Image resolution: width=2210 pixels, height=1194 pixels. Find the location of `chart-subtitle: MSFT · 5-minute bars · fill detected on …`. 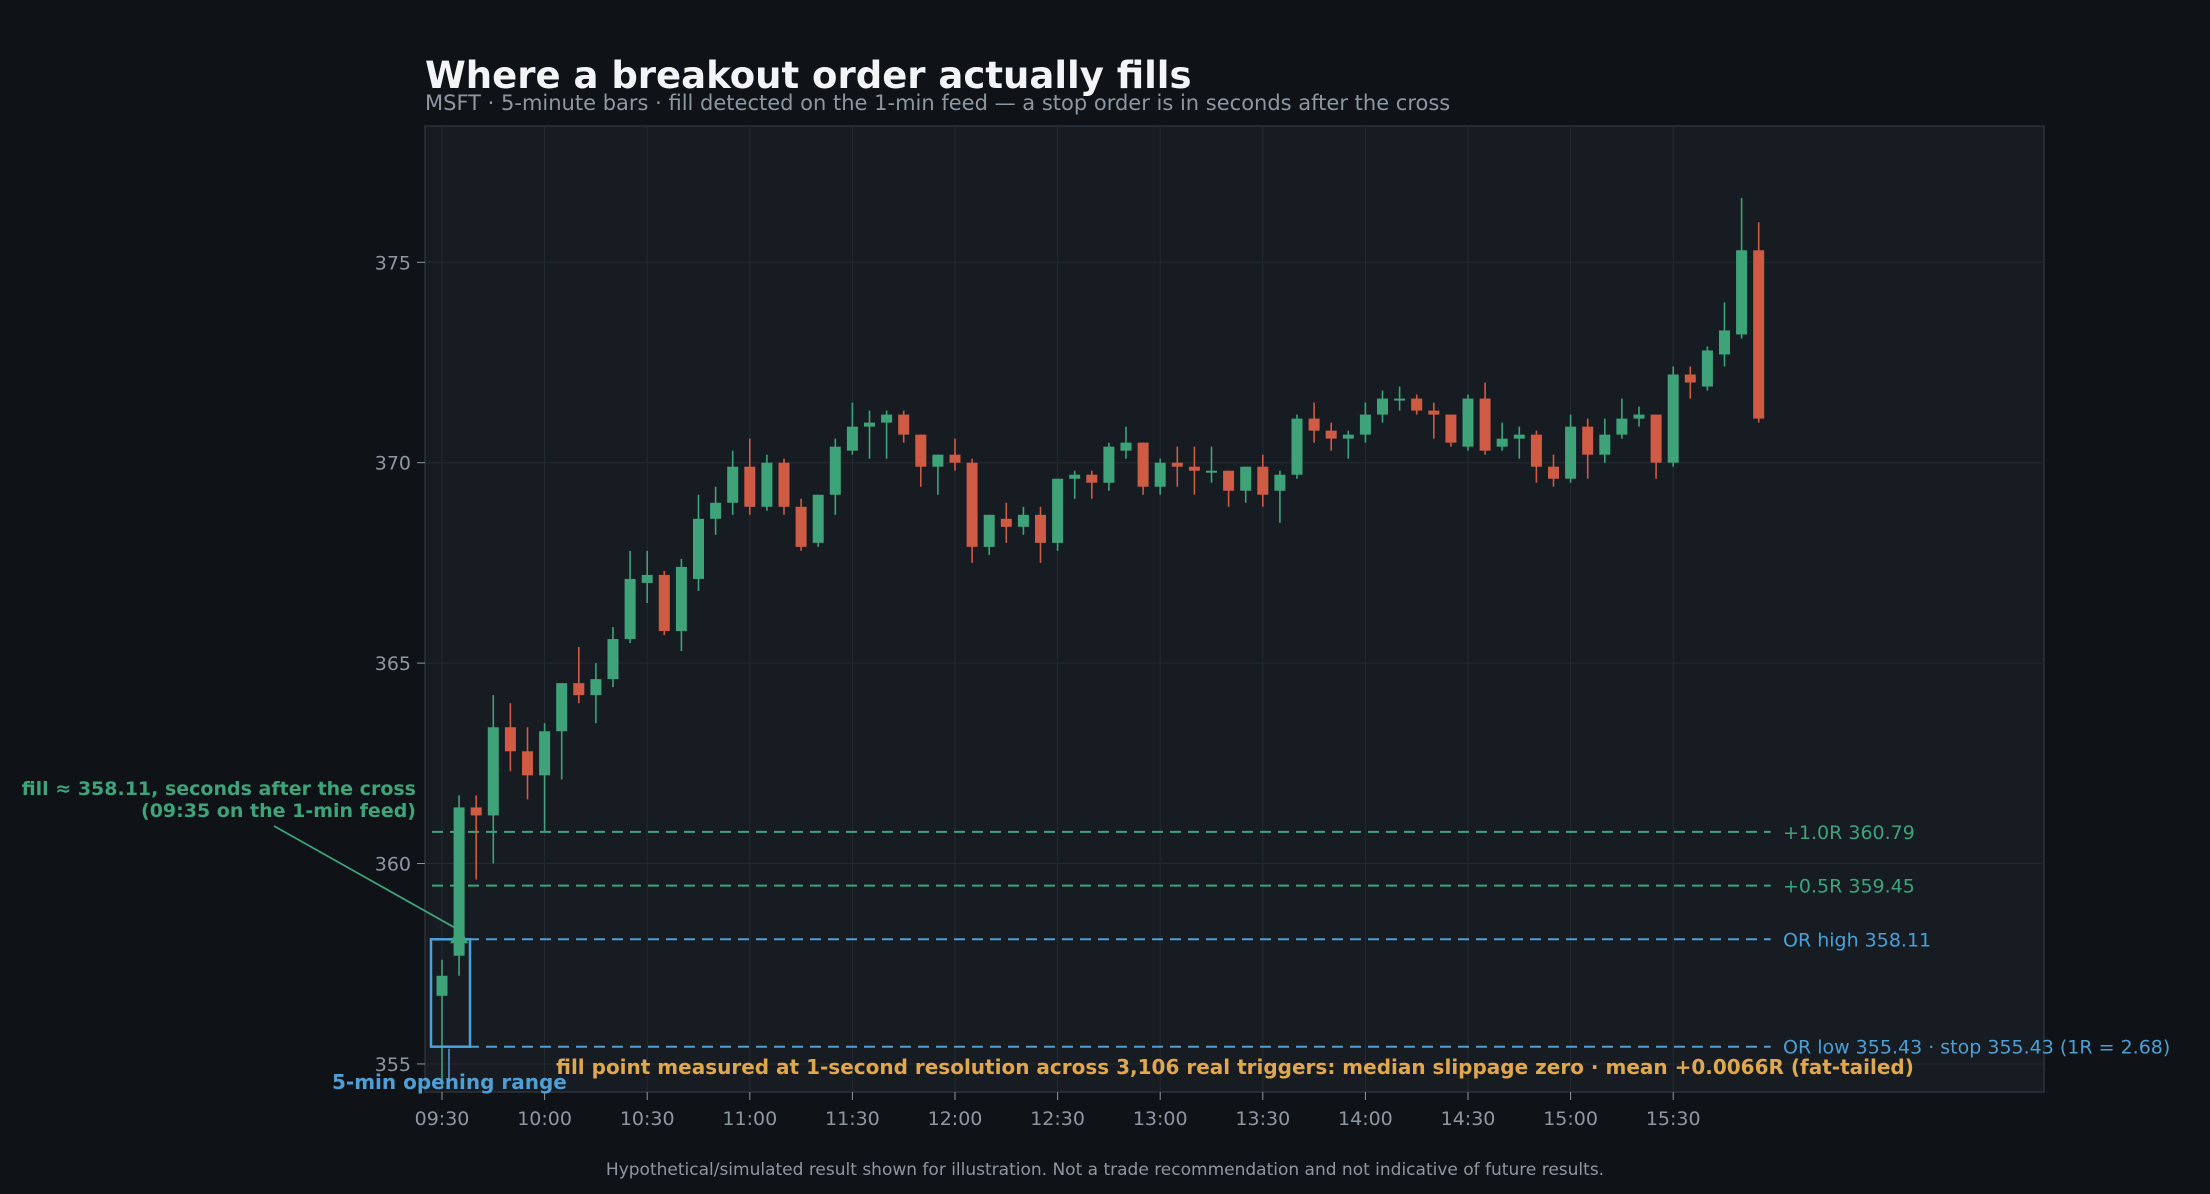

chart-subtitle: MSFT · 5-minute bars · fill detected on … is located at coordinates (937, 103).